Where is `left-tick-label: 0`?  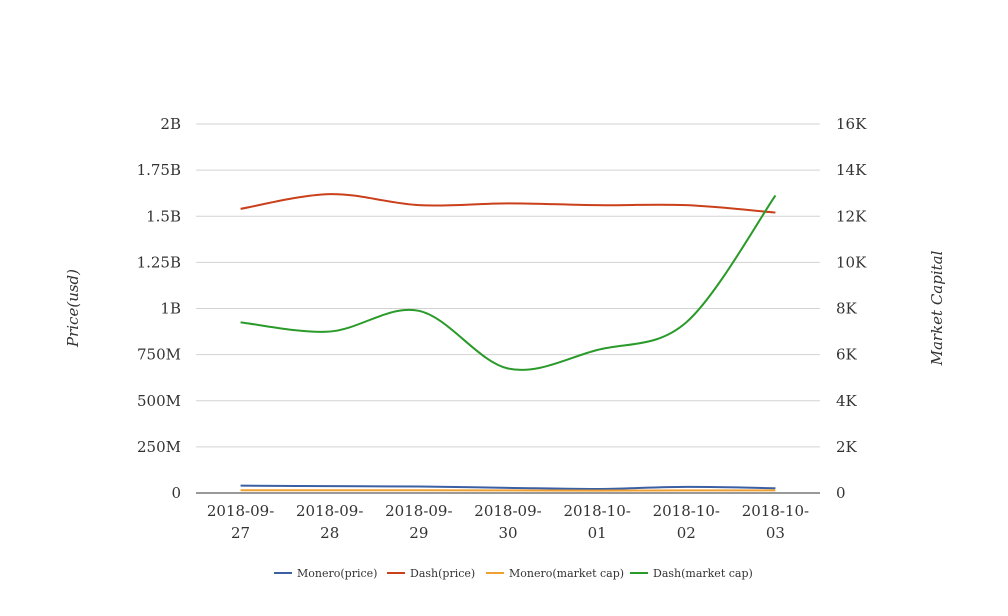 left-tick-label: 0 is located at coordinates (176, 493).